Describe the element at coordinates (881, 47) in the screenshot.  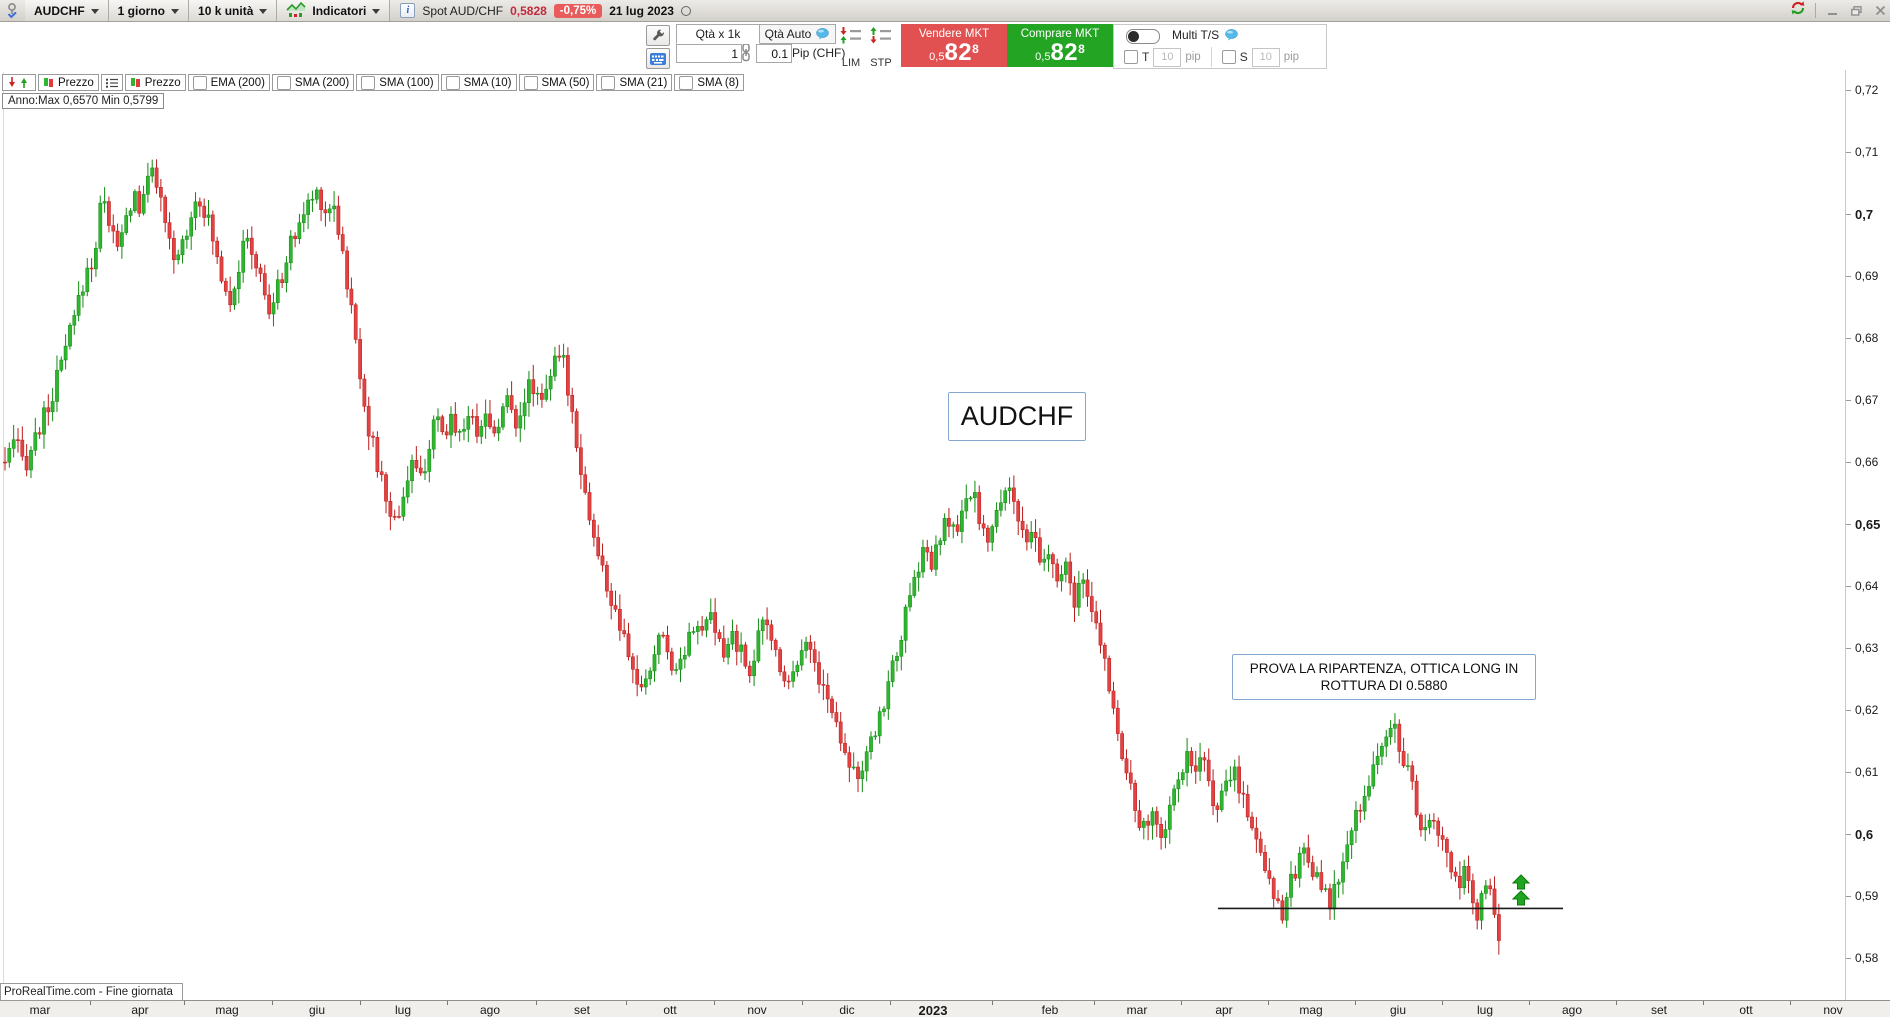
I see `stop-order-button: STP` at that location.